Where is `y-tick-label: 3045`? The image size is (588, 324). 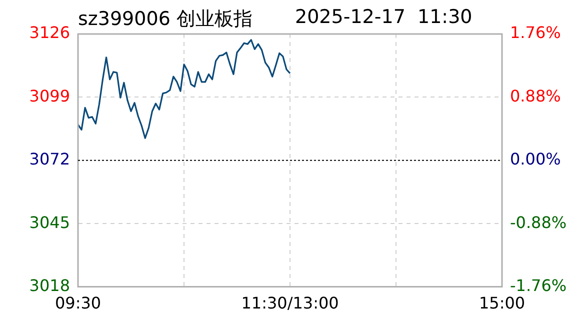
y-tick-label: 3045 is located at coordinates (49, 222).